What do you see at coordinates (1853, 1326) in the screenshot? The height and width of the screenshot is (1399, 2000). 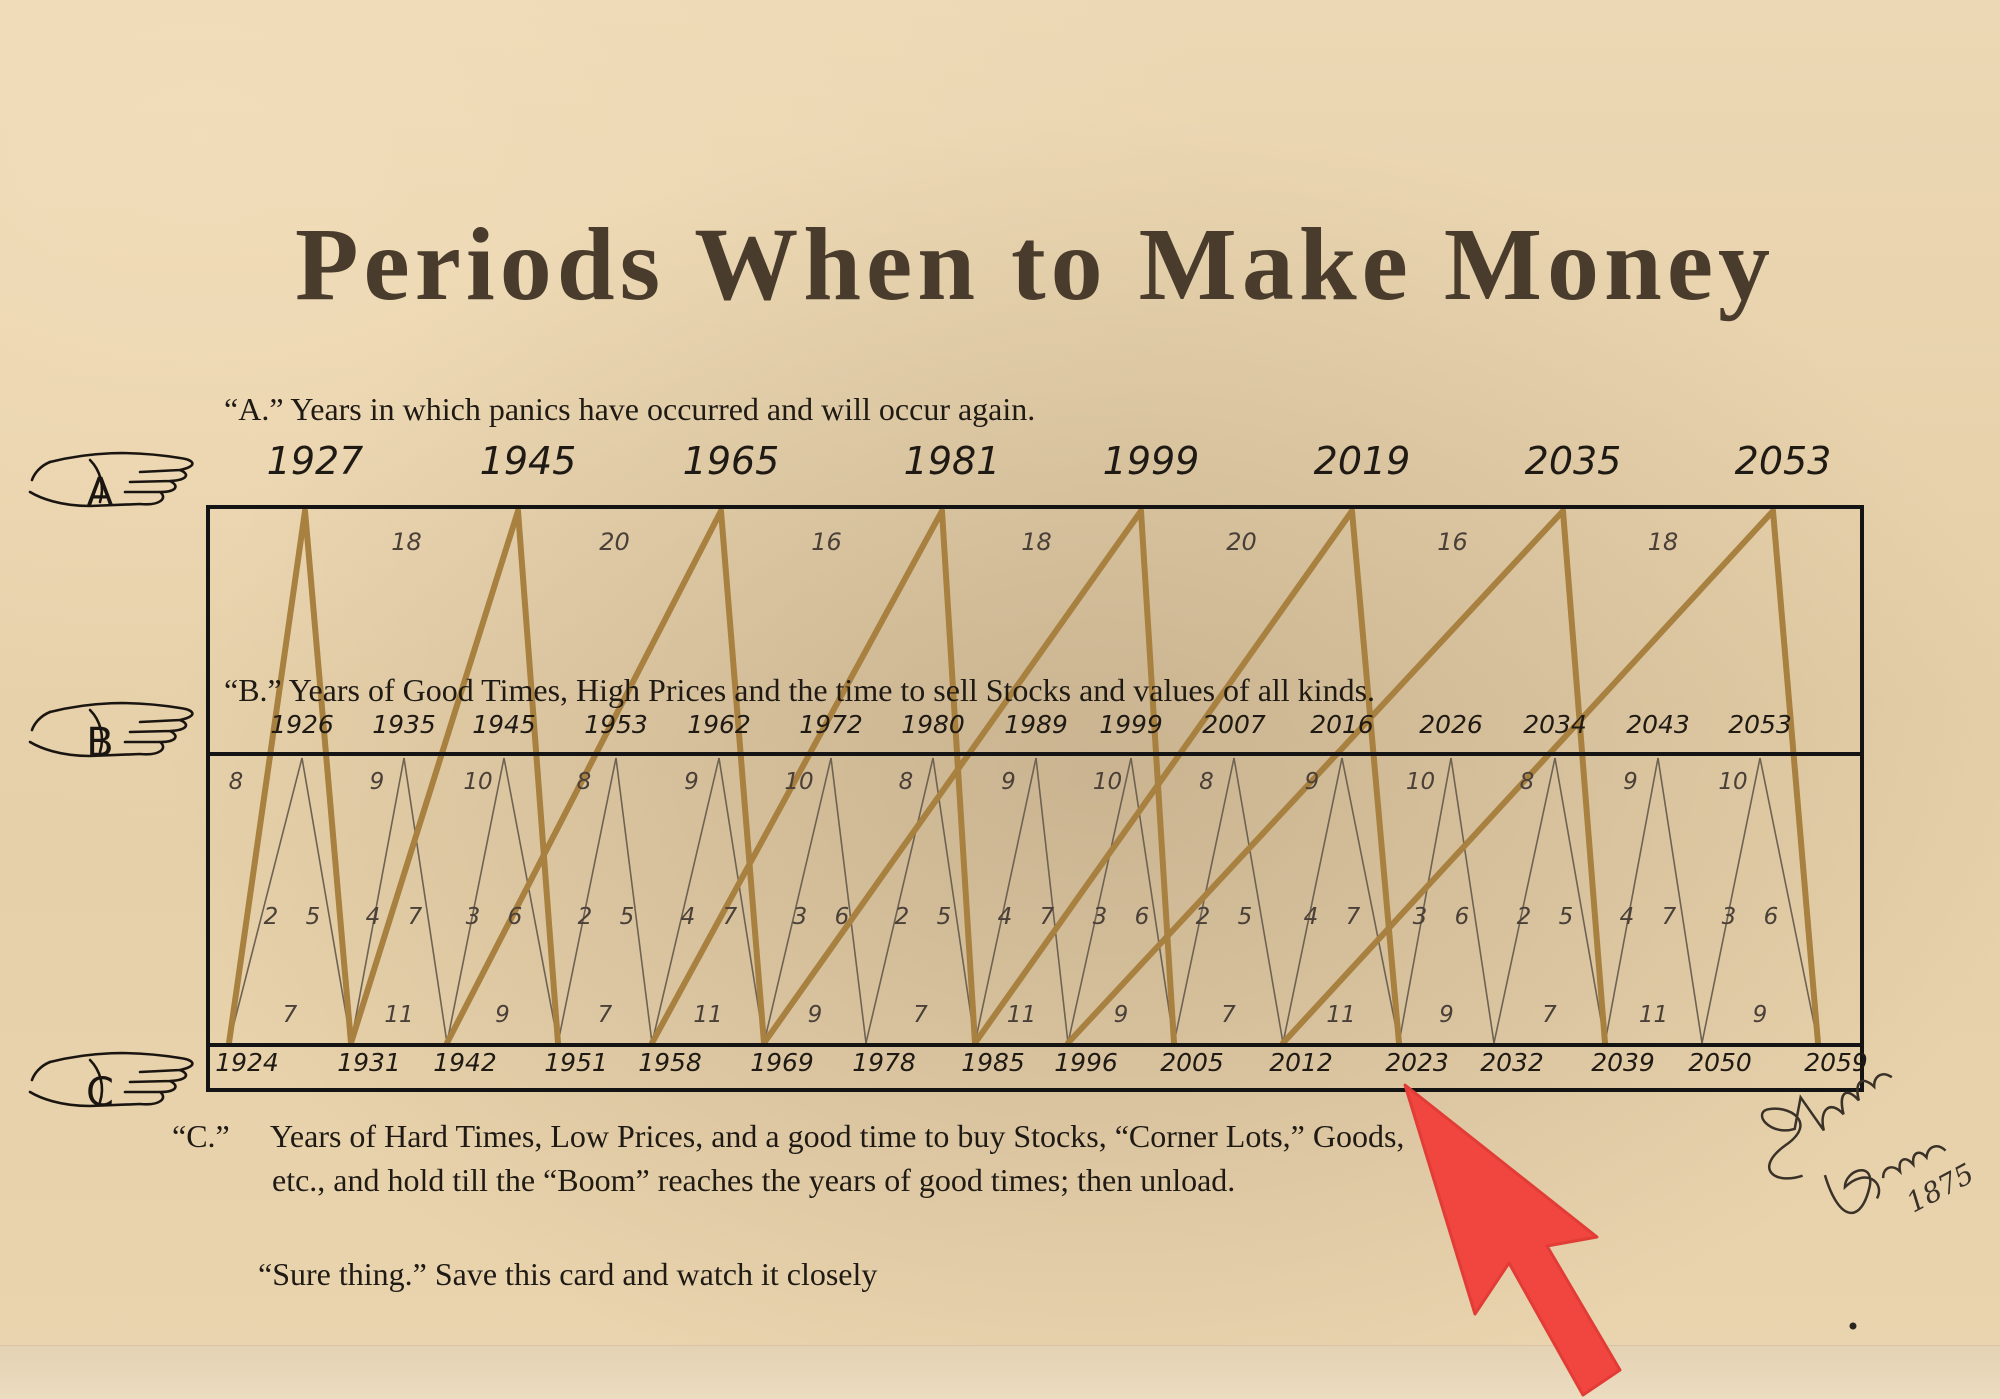 I see `ink-dot` at bounding box center [1853, 1326].